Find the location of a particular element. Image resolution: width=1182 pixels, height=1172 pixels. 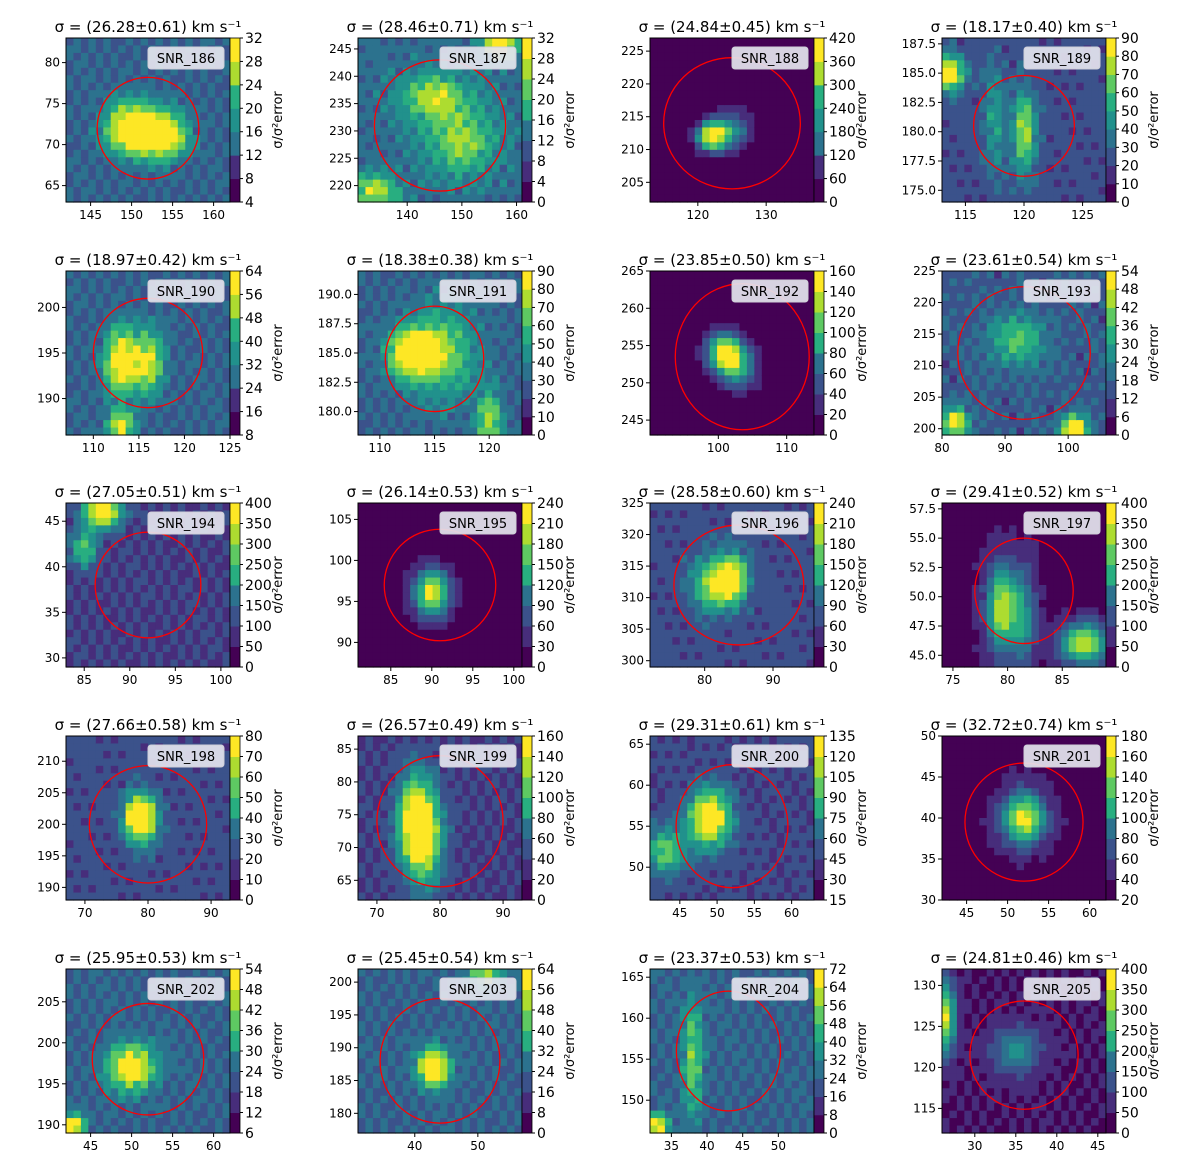

colorbar-tick-label: 300 is located at coordinates (842, 86).